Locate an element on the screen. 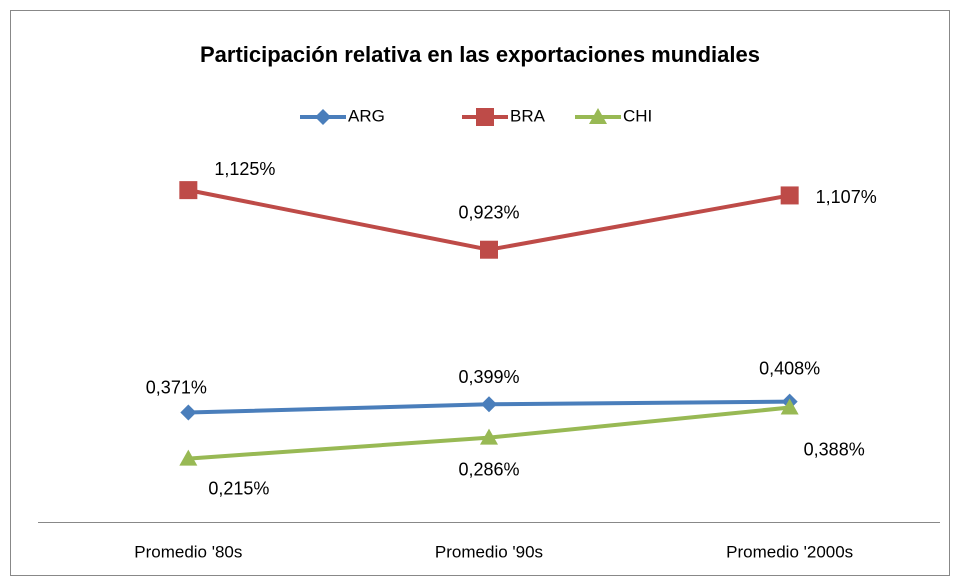  legend-label: ARG is located at coordinates (366, 115).